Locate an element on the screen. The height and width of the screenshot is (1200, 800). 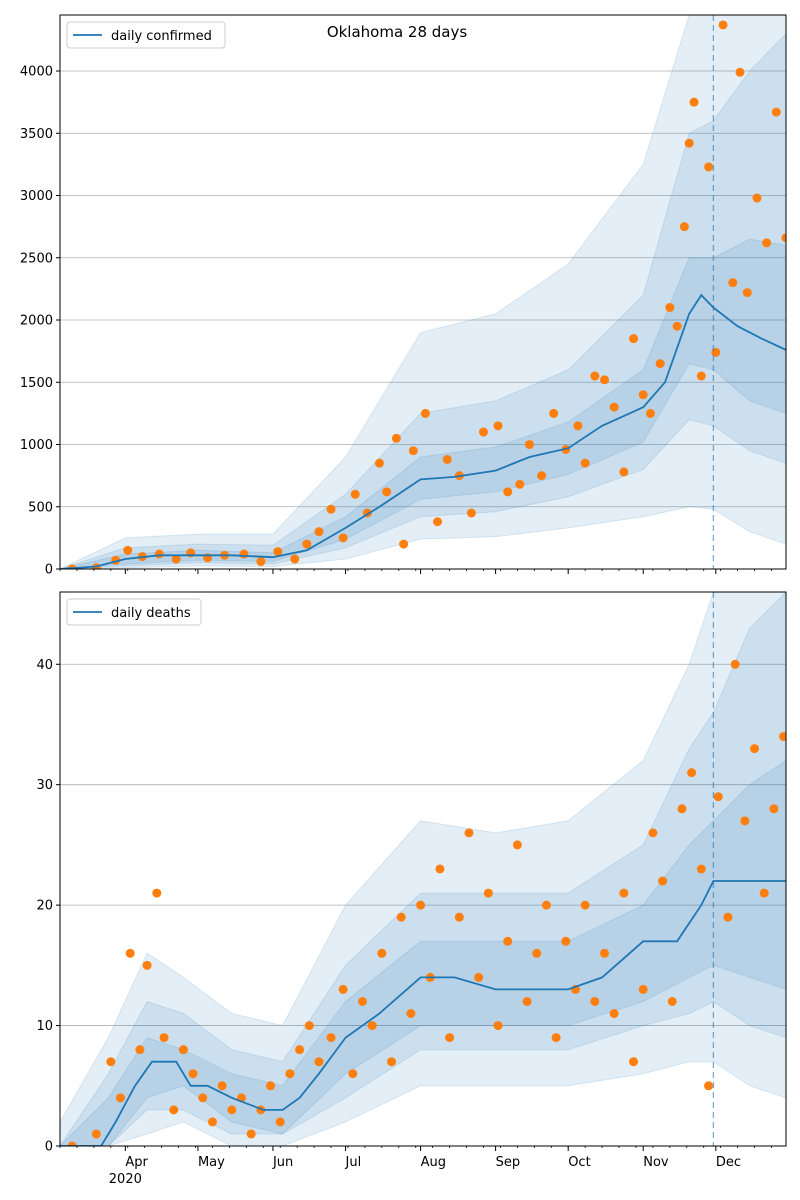
legend-box is located at coordinates (146, 35).